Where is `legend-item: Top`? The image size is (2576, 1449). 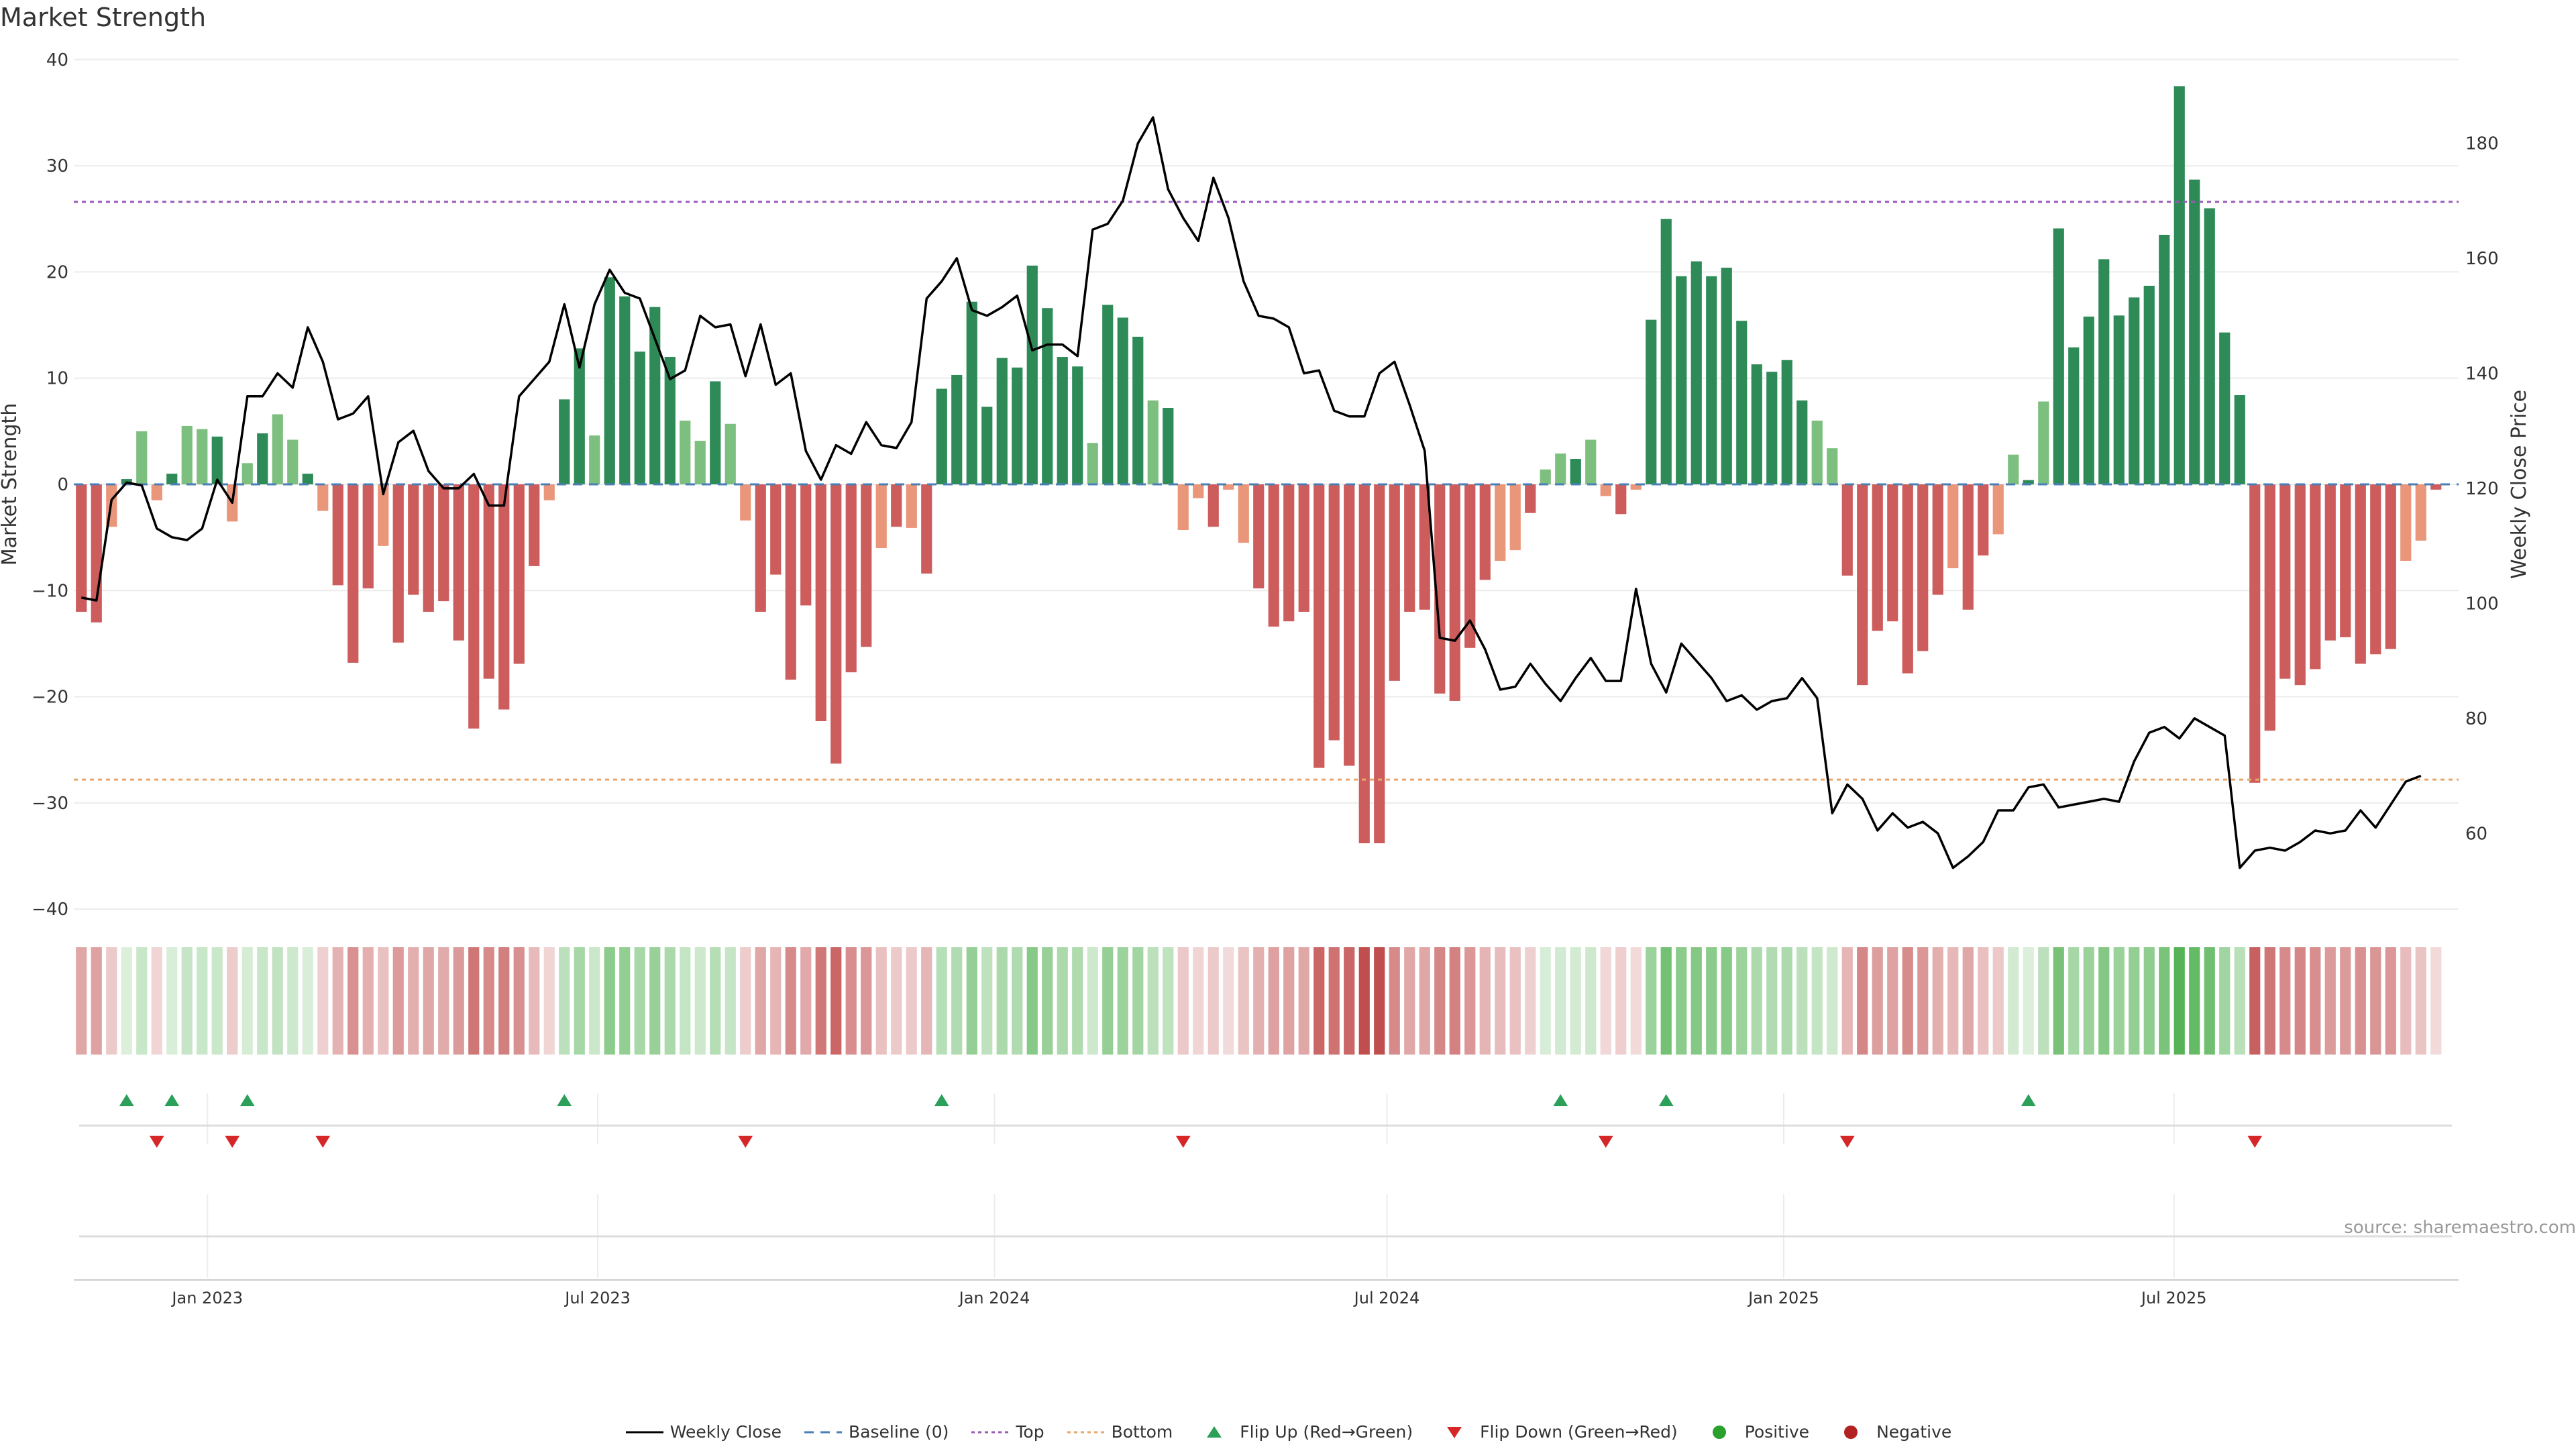
legend-item: Top is located at coordinates (1007, 1432).